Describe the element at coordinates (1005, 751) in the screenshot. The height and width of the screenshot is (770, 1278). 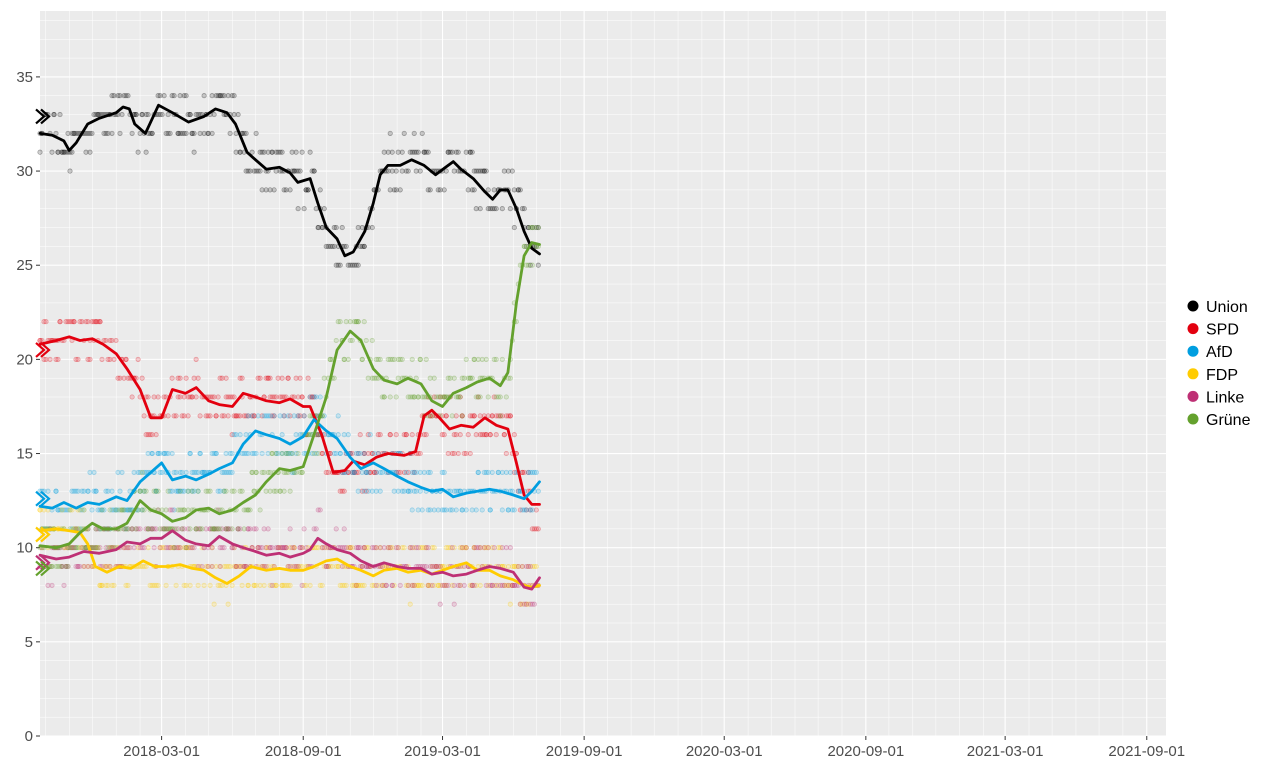
I see `x-tick-label: 2021-03-01` at that location.